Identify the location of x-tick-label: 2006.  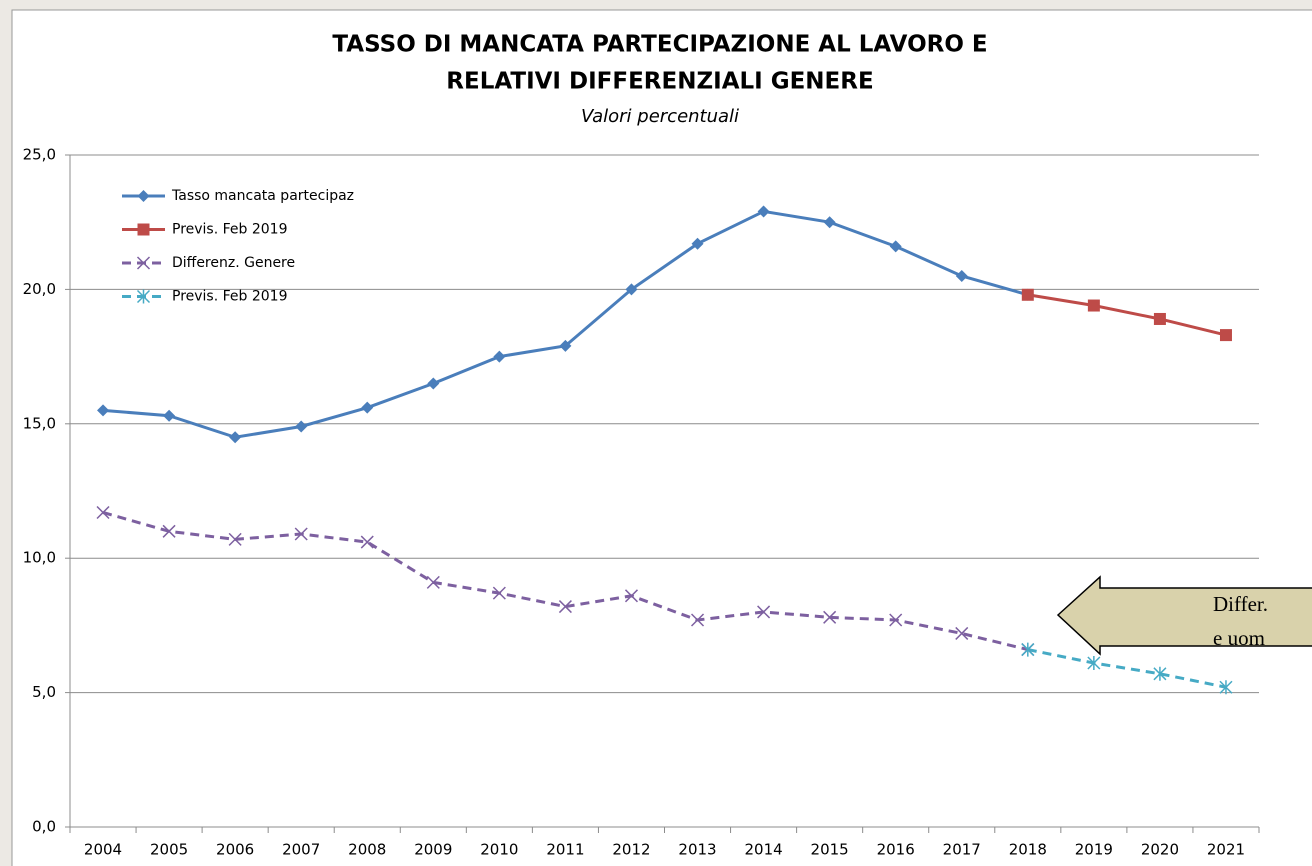
(235, 850).